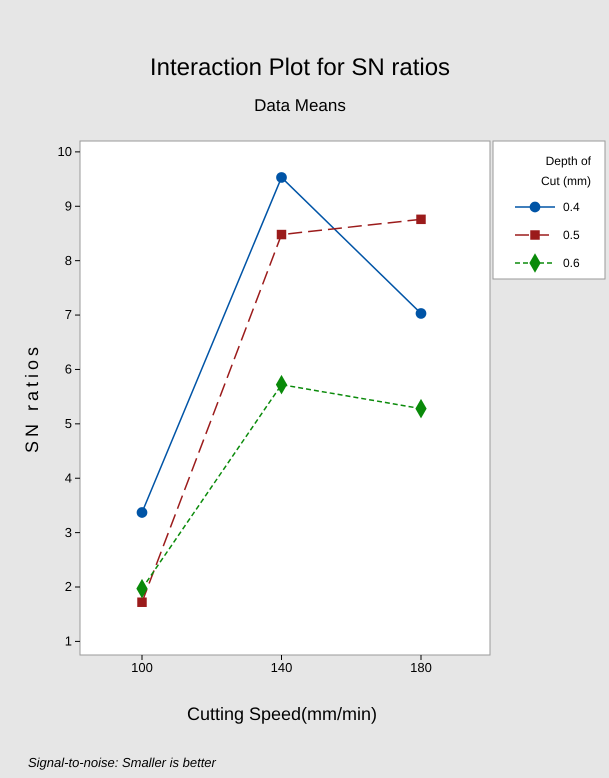 The width and height of the screenshot is (609, 778). Describe the element at coordinates (282, 714) in the screenshot. I see `x-axis-title: Cutting Speed(mm/min)` at that location.